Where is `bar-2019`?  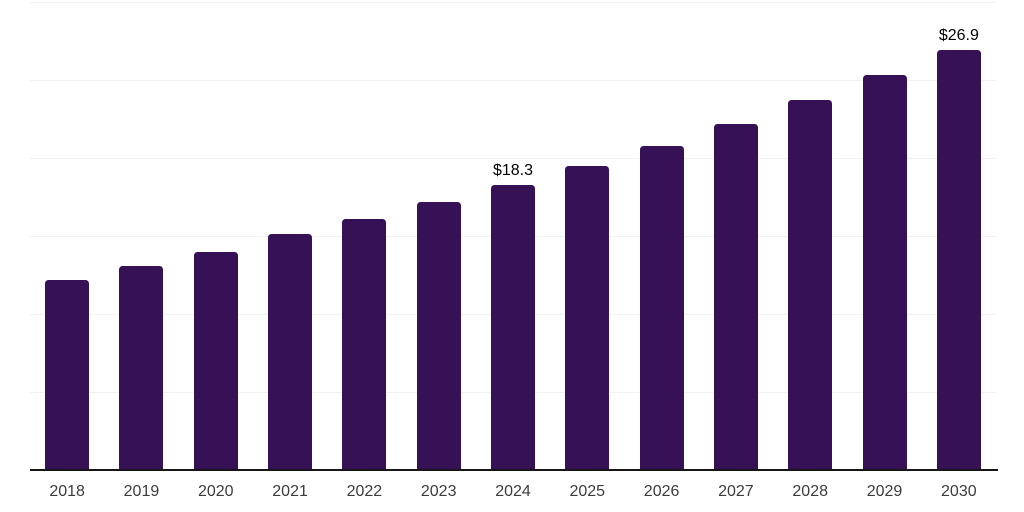 bar-2019 is located at coordinates (141, 367).